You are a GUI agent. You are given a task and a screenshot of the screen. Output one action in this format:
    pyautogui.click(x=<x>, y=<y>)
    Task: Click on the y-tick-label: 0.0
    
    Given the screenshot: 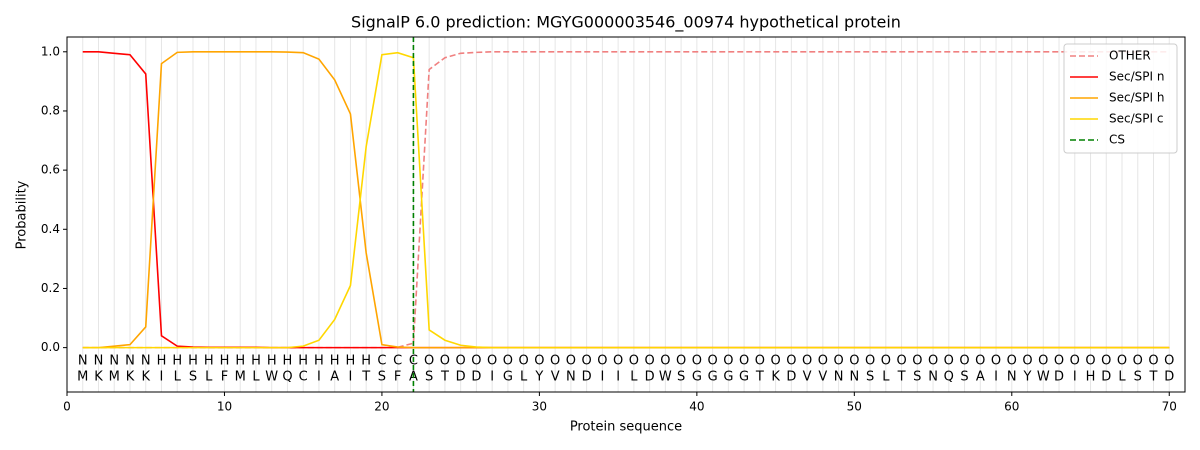 What is the action you would take?
    pyautogui.click(x=50, y=347)
    